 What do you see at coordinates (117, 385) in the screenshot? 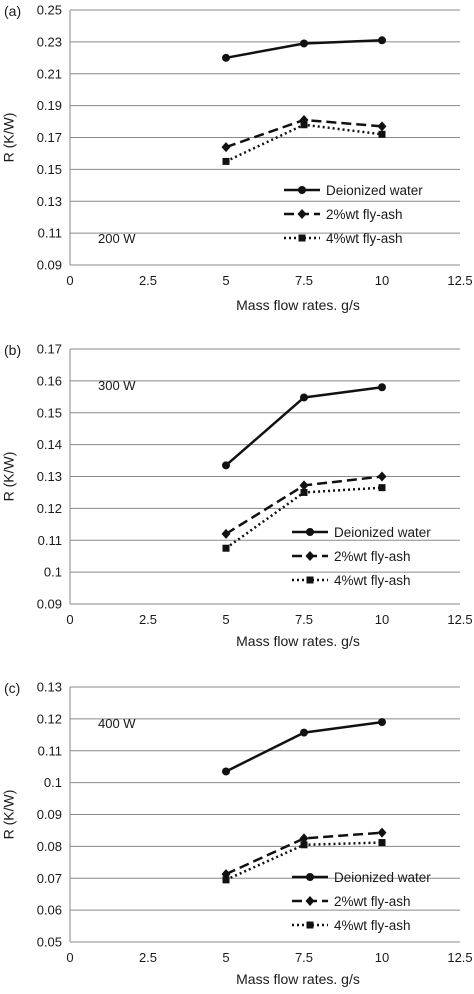
I see `power-annotation: 300 W` at bounding box center [117, 385].